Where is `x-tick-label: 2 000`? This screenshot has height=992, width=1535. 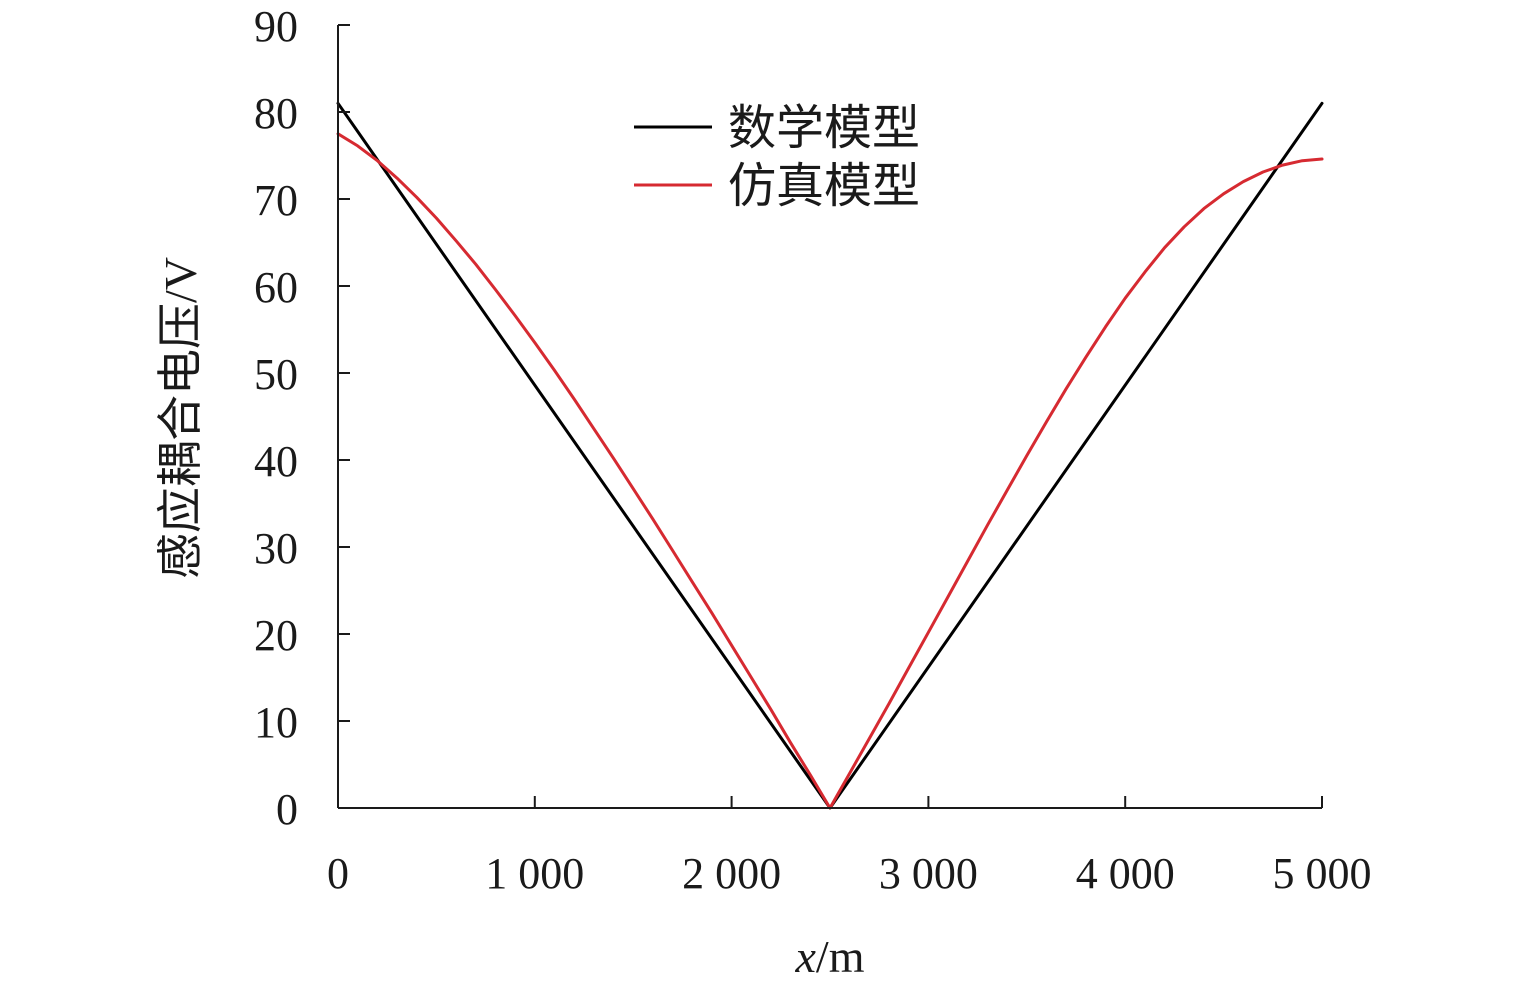
x-tick-label: 2 000 is located at coordinates (731, 873).